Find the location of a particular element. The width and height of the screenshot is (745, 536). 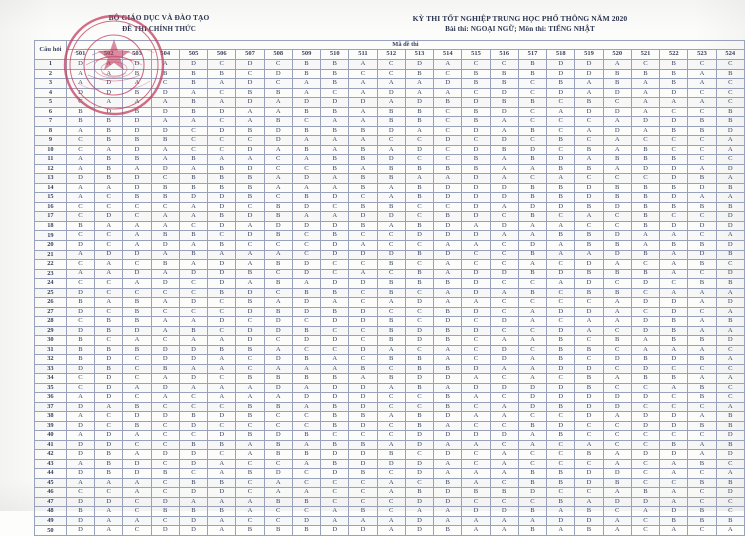

question-number: 4 is located at coordinates (50, 93).